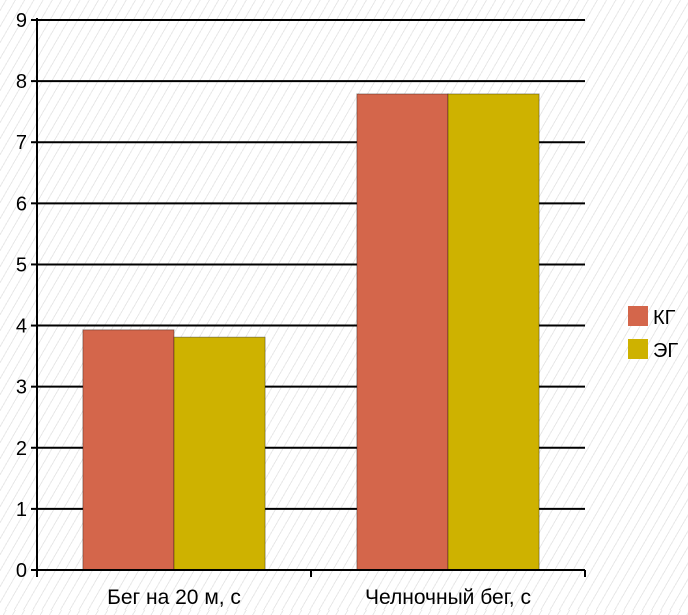 This screenshot has height=615, width=688. Describe the element at coordinates (21, 388) in the screenshot. I see `y-tick-label: 3` at that location.